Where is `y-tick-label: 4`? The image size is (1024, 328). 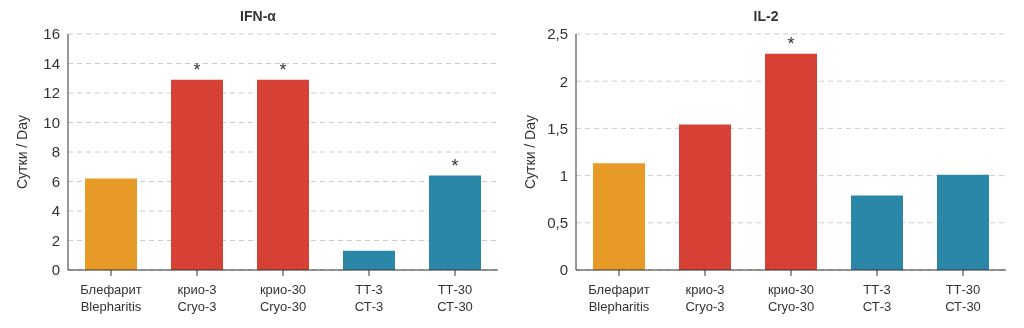 y-tick-label: 4 is located at coordinates (55, 211).